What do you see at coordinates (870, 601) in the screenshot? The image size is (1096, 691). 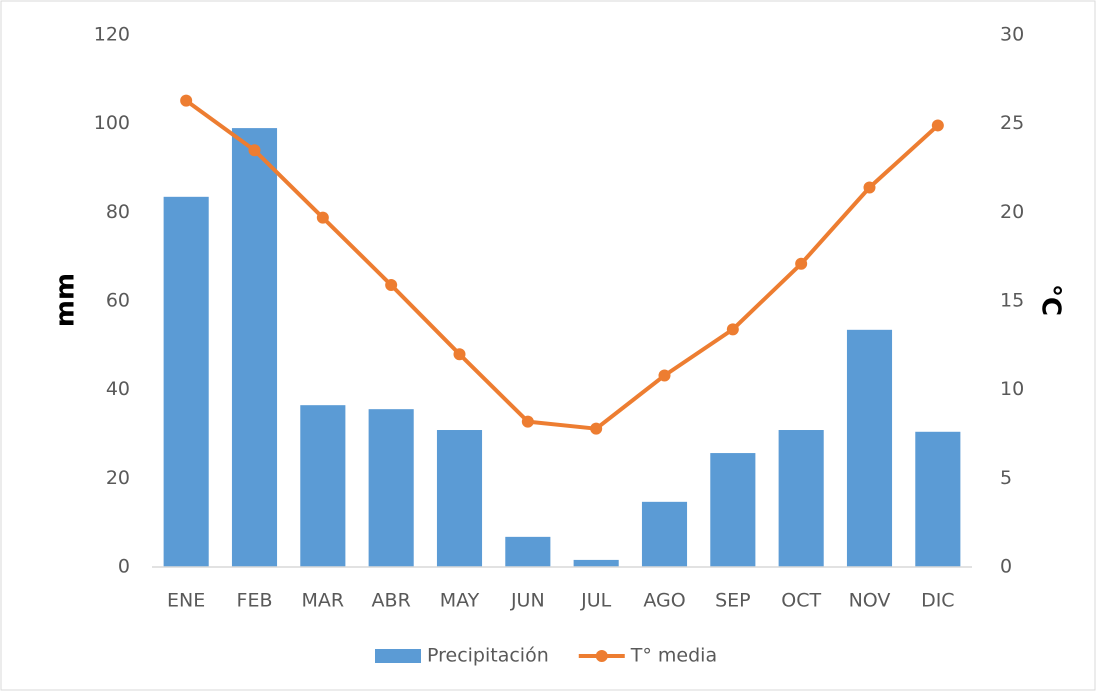 I see `x-tick-label: NOV` at bounding box center [870, 601].